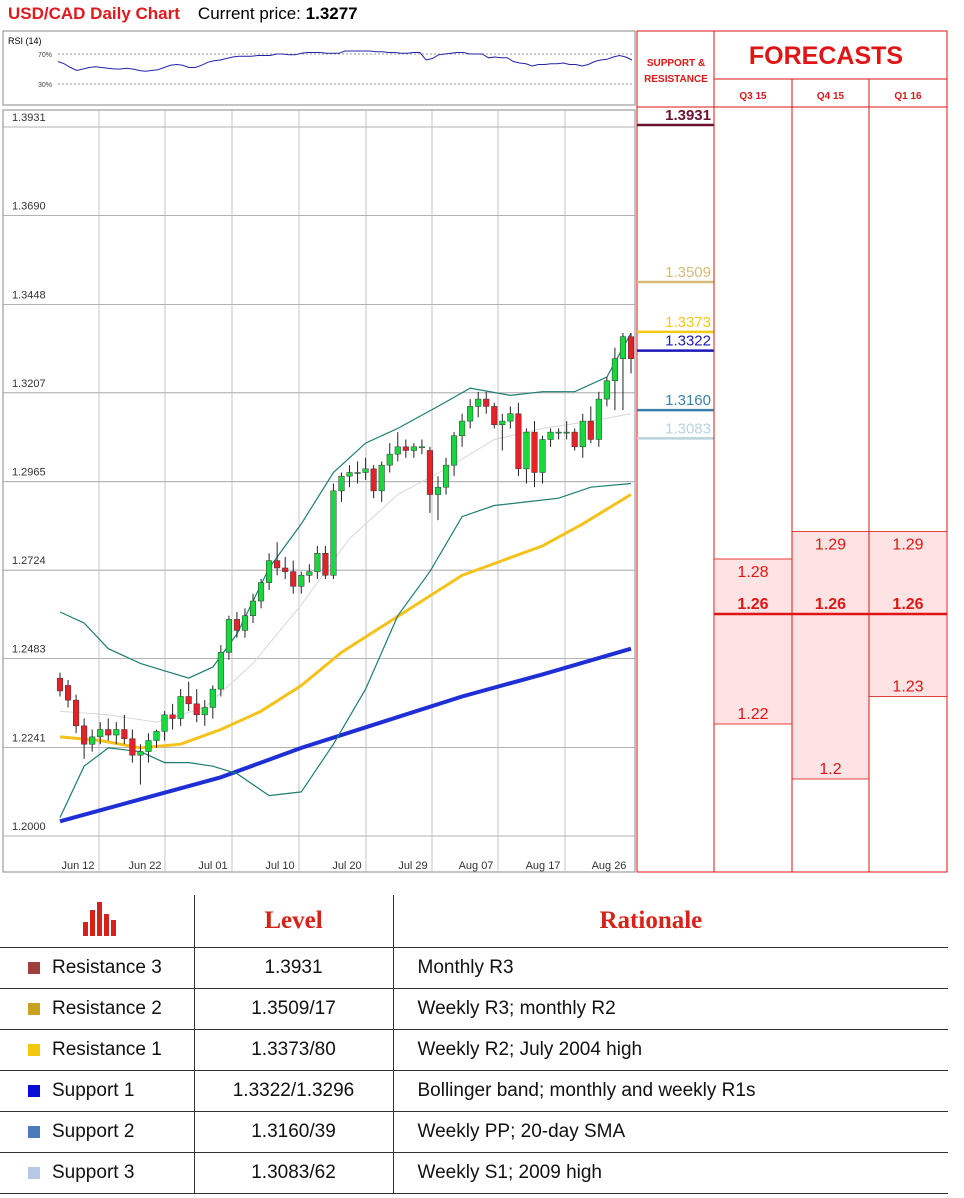  What do you see at coordinates (29, 561) in the screenshot?
I see `y-tick-label: 1.2724` at bounding box center [29, 561].